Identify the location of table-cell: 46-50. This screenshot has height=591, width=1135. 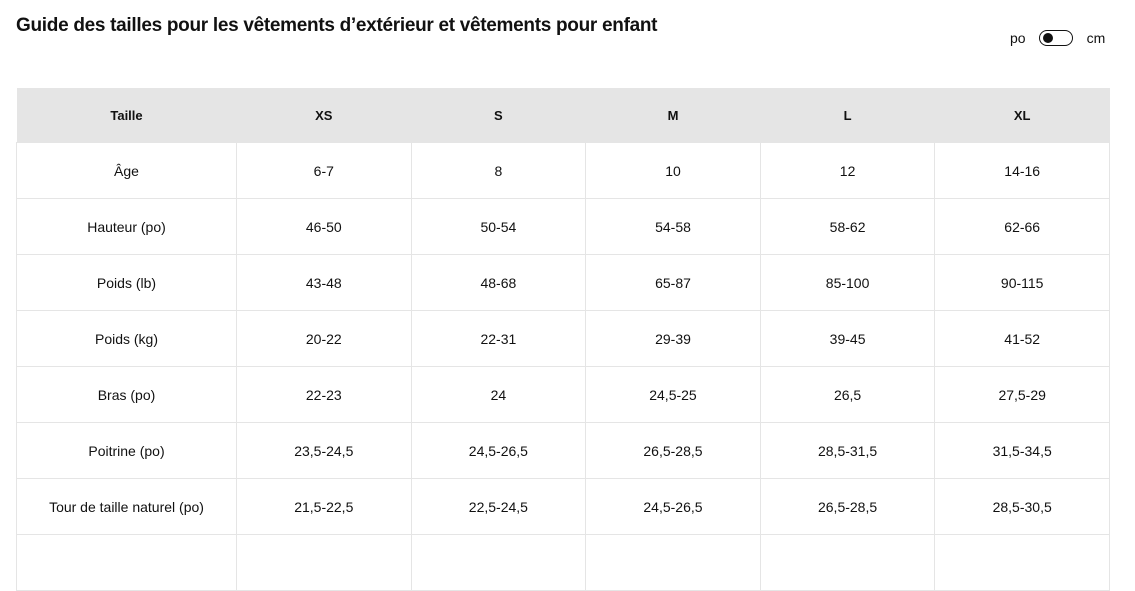
(324, 226).